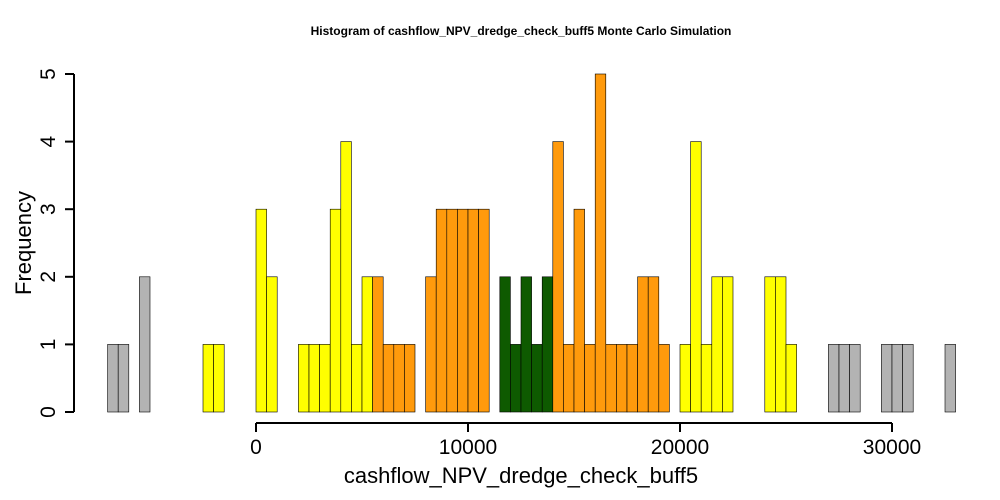 This screenshot has height=500, width=1000. What do you see at coordinates (23, 243) in the screenshot?
I see `y-axis-label: Frequency` at bounding box center [23, 243].